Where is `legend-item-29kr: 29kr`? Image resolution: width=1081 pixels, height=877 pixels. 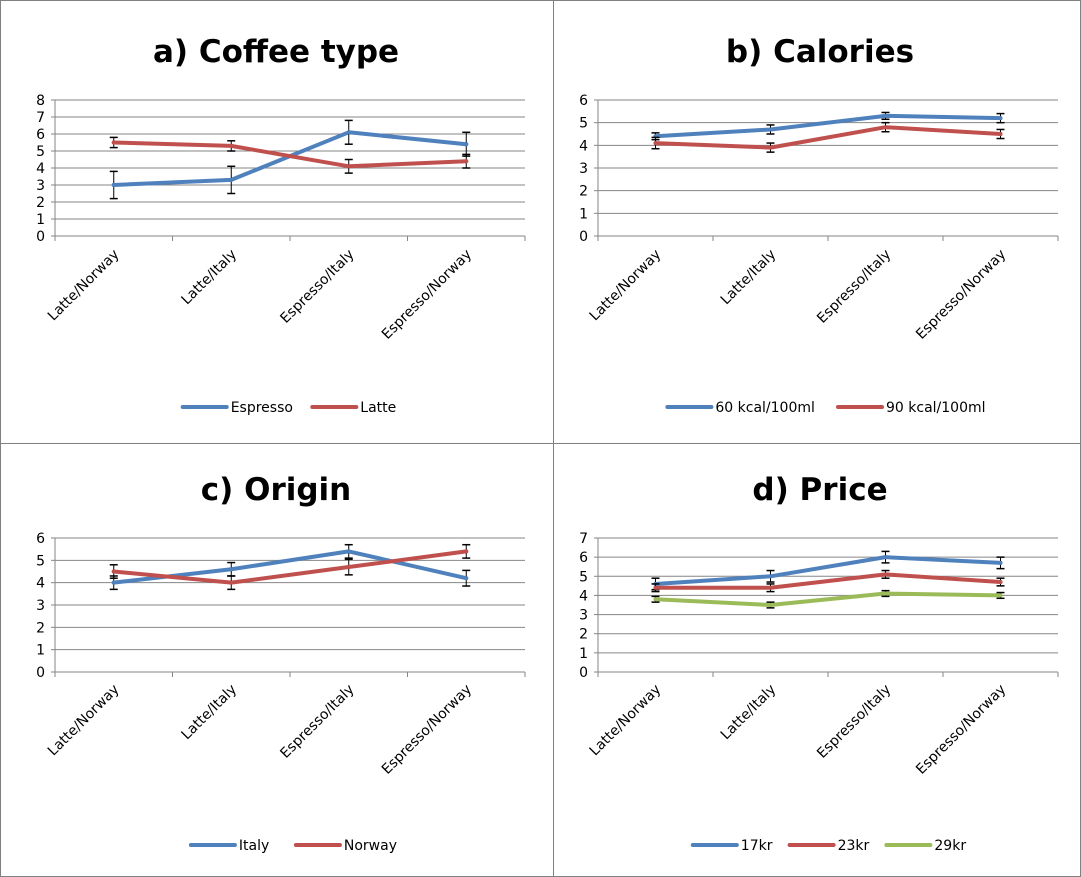
legend-item-29kr: 29kr is located at coordinates (925, 846).